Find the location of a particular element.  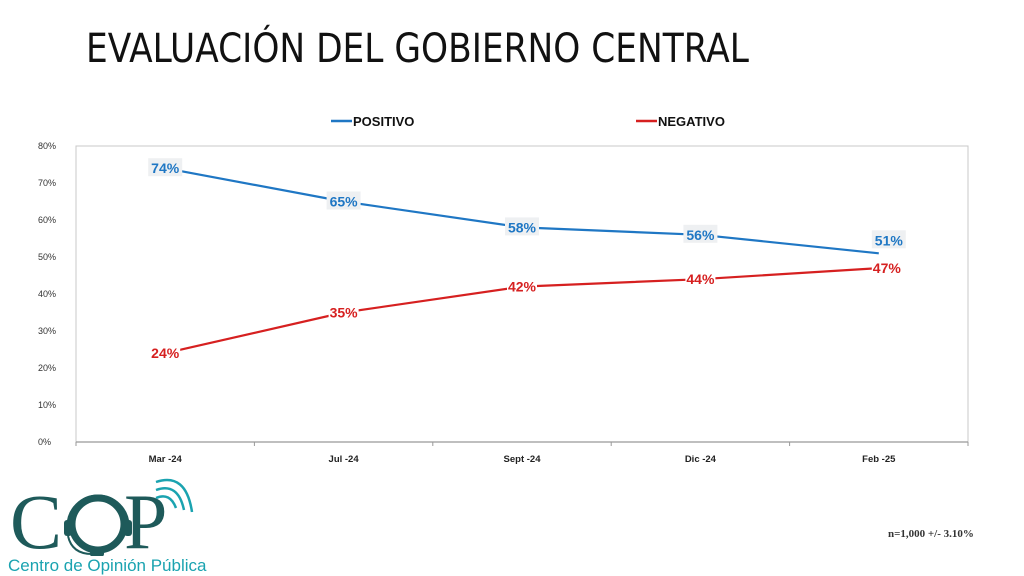

y-tick-label: 30% is located at coordinates (47, 331).